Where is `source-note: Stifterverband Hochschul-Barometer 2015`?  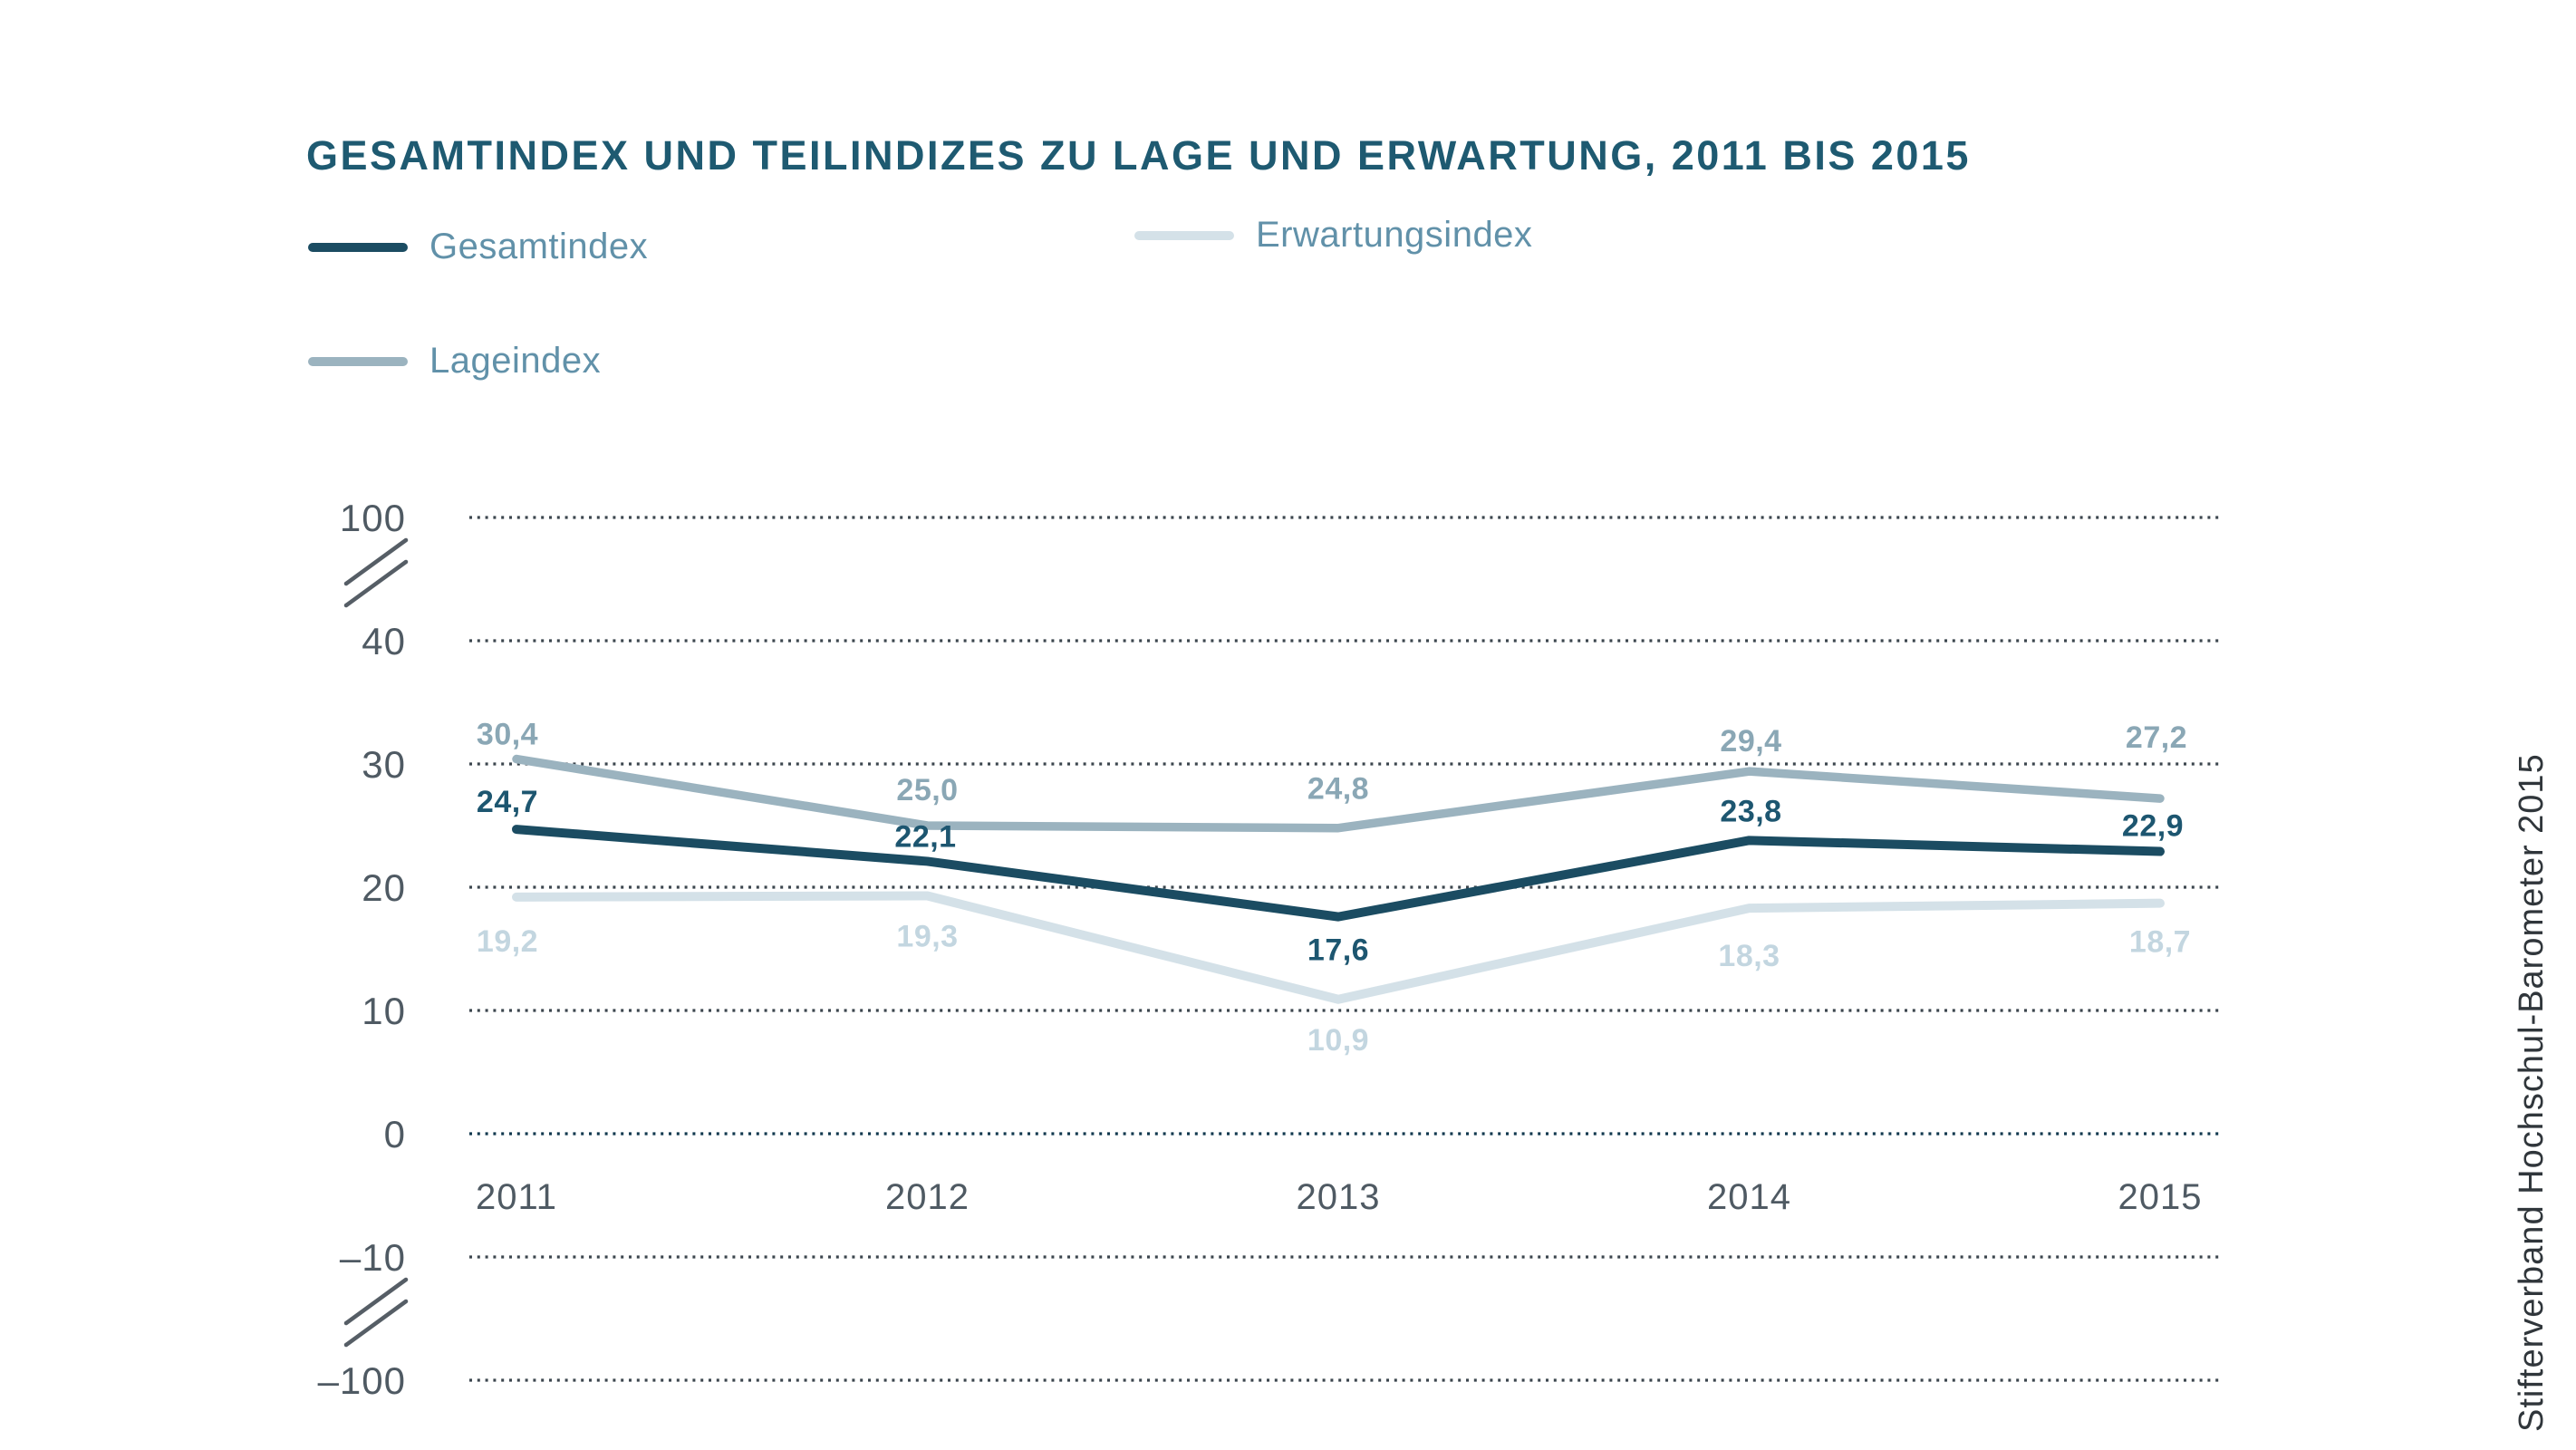 source-note: Stifterverband Hochschul-Barometer 2015 is located at coordinates (2532, 1092).